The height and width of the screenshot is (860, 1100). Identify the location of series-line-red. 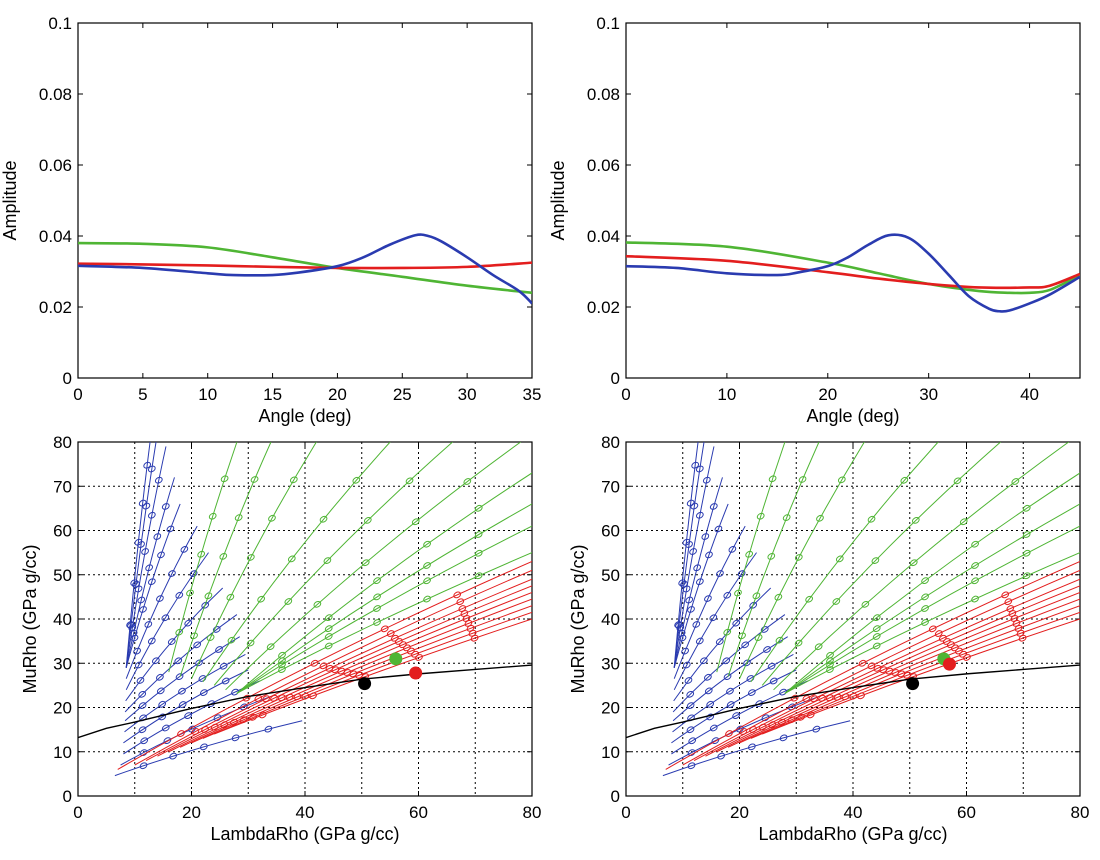
(853, 272).